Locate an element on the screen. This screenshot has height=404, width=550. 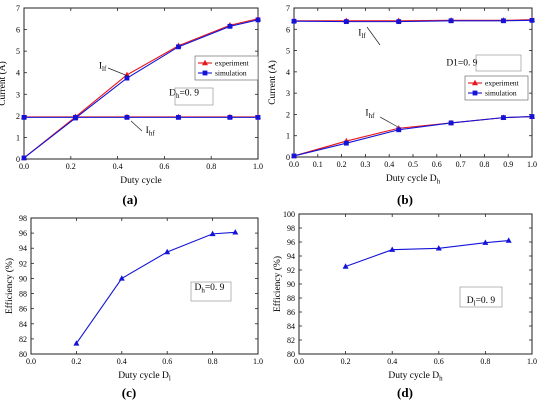
x-tick-label: 0.5 is located at coordinates (413, 164).